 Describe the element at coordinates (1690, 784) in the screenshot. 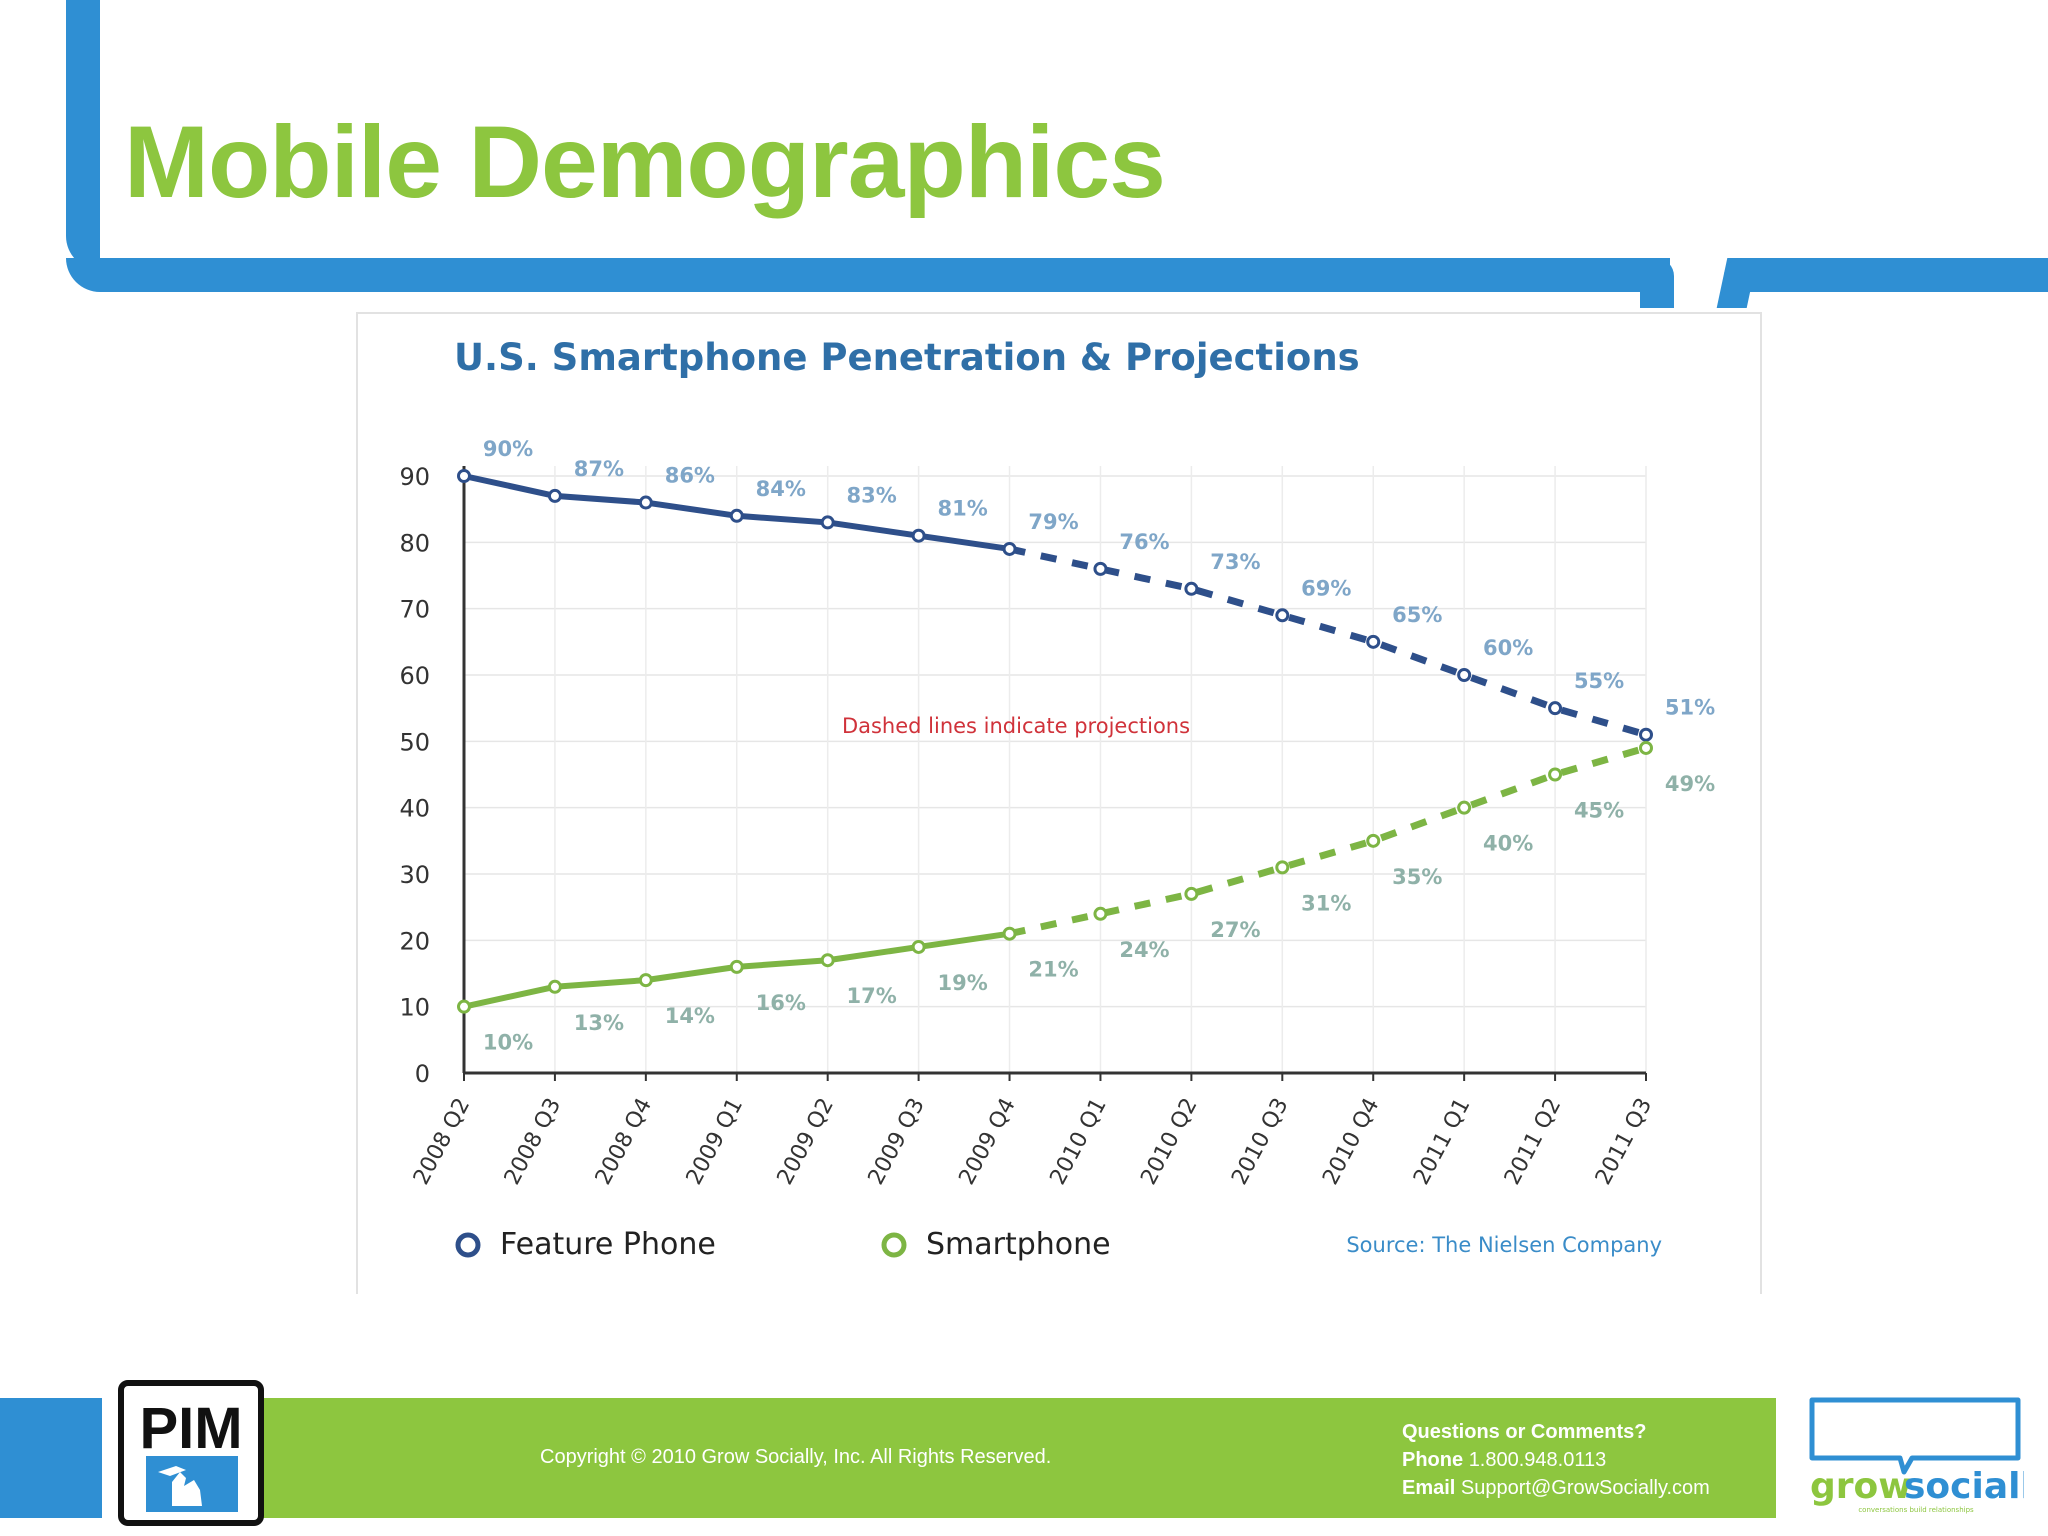

I see `data-label: 49%` at that location.